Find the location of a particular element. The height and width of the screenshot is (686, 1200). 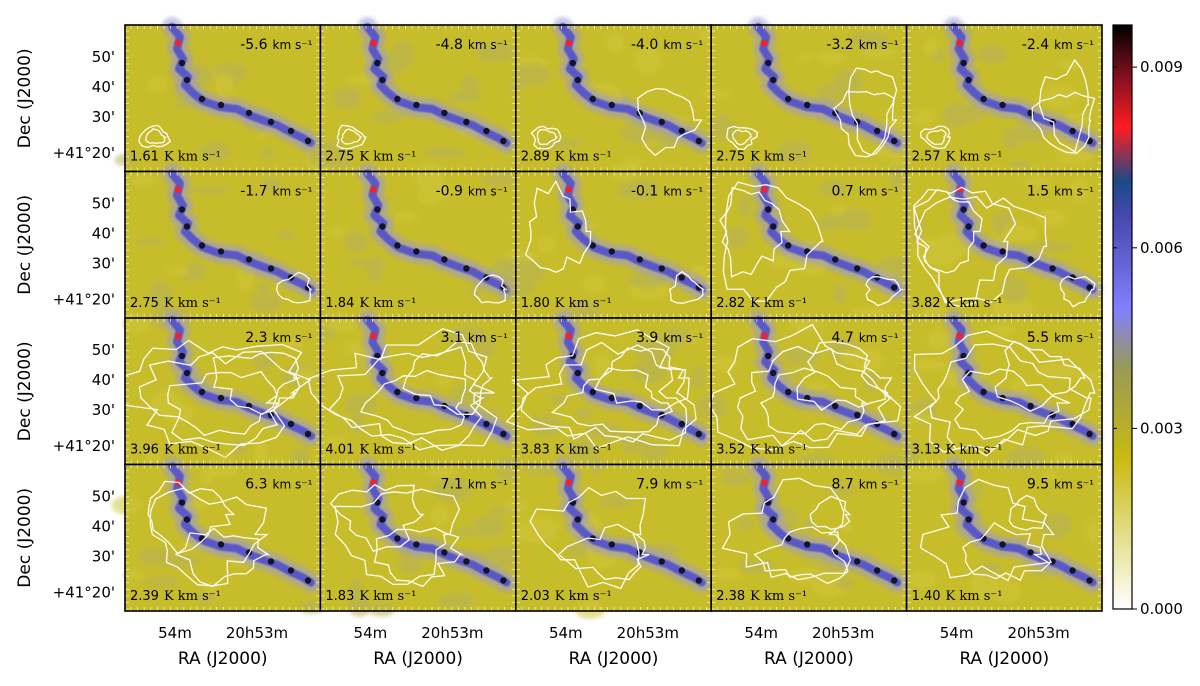

y-tick-label: 40' is located at coordinates (103, 234).